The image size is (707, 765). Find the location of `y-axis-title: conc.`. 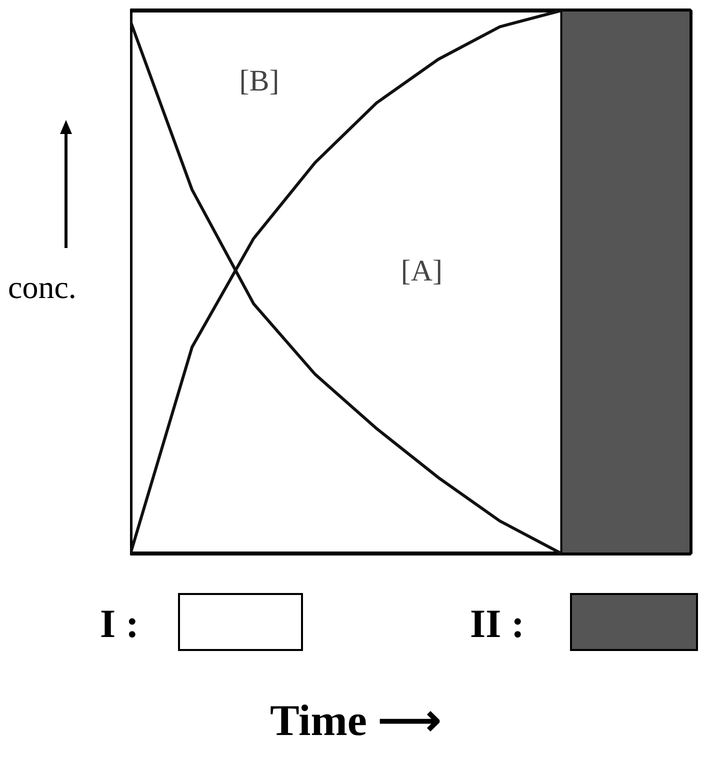

y-axis-title: conc. is located at coordinates (42, 287).